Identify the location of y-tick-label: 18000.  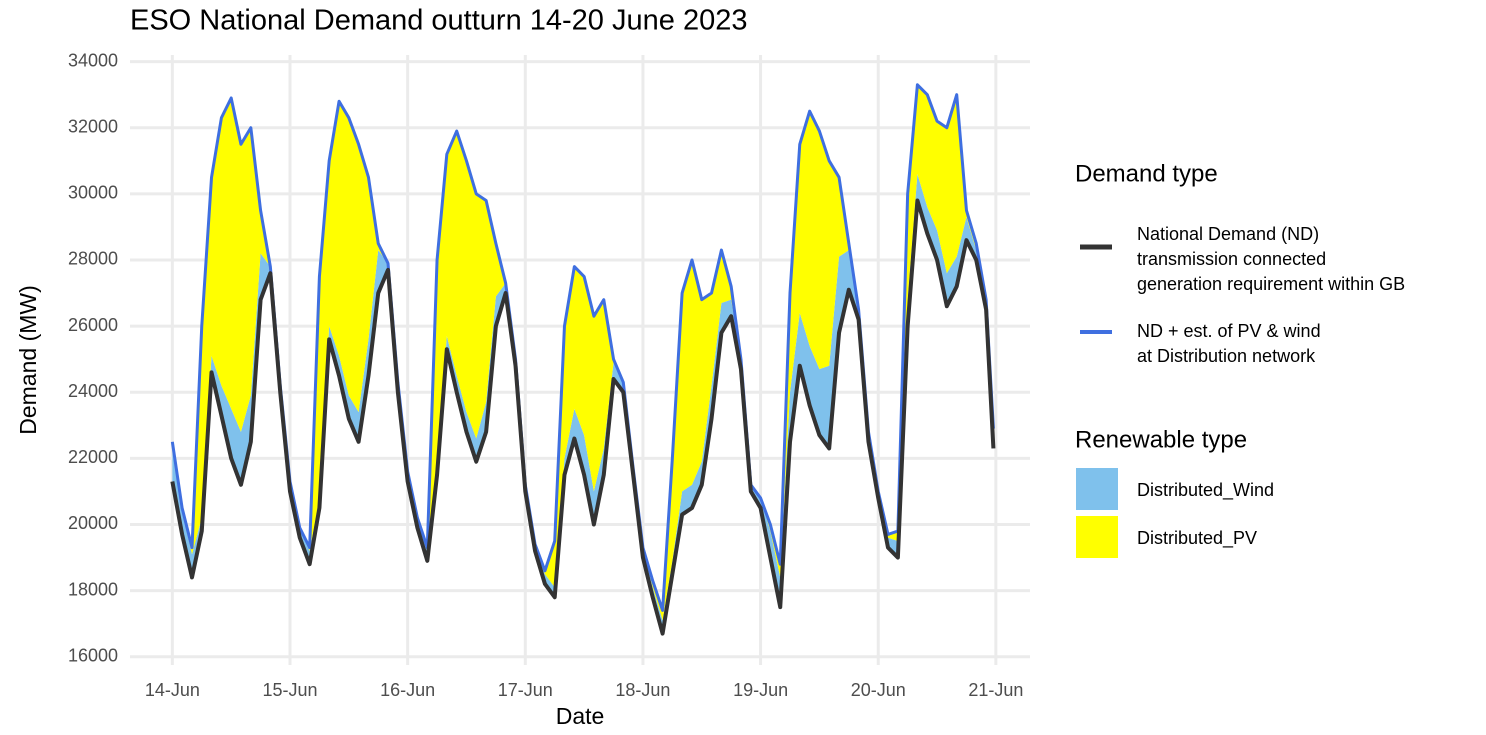
(93, 589).